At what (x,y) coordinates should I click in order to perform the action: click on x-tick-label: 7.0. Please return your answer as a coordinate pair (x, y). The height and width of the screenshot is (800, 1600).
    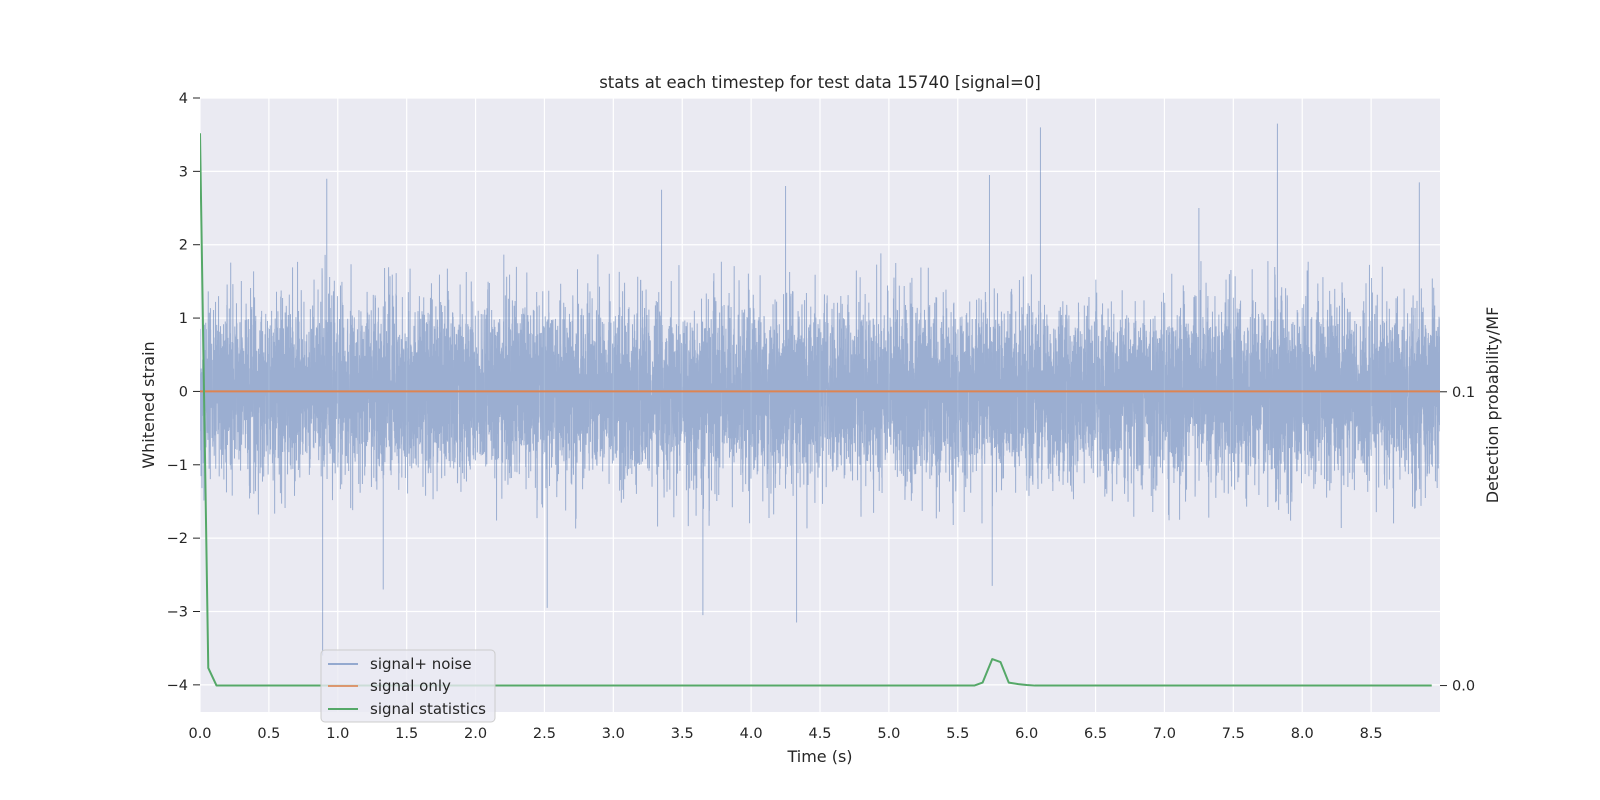
    Looking at the image, I should click on (1164, 734).